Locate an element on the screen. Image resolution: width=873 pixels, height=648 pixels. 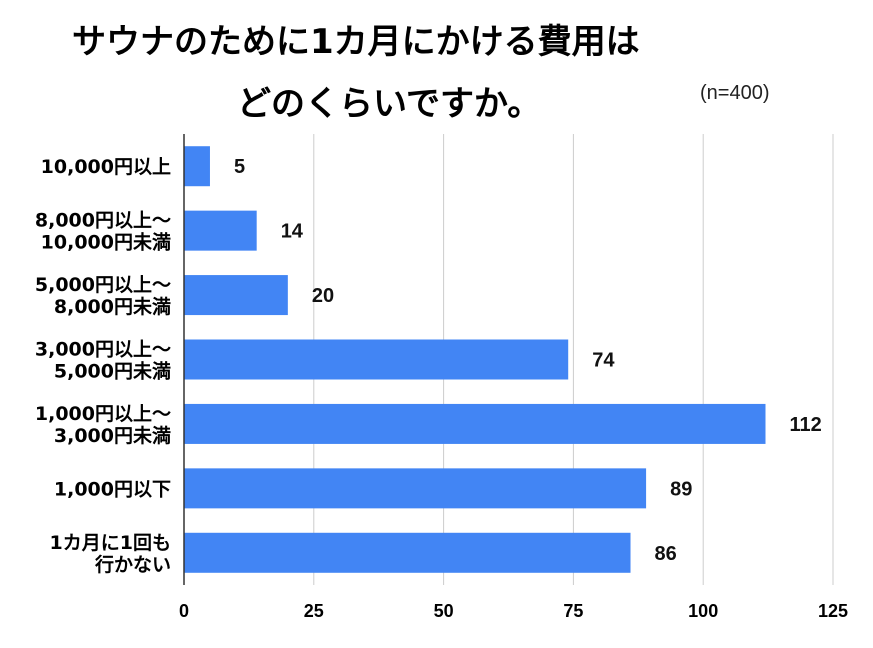
value-label-2: 20 is located at coordinates (323, 296).